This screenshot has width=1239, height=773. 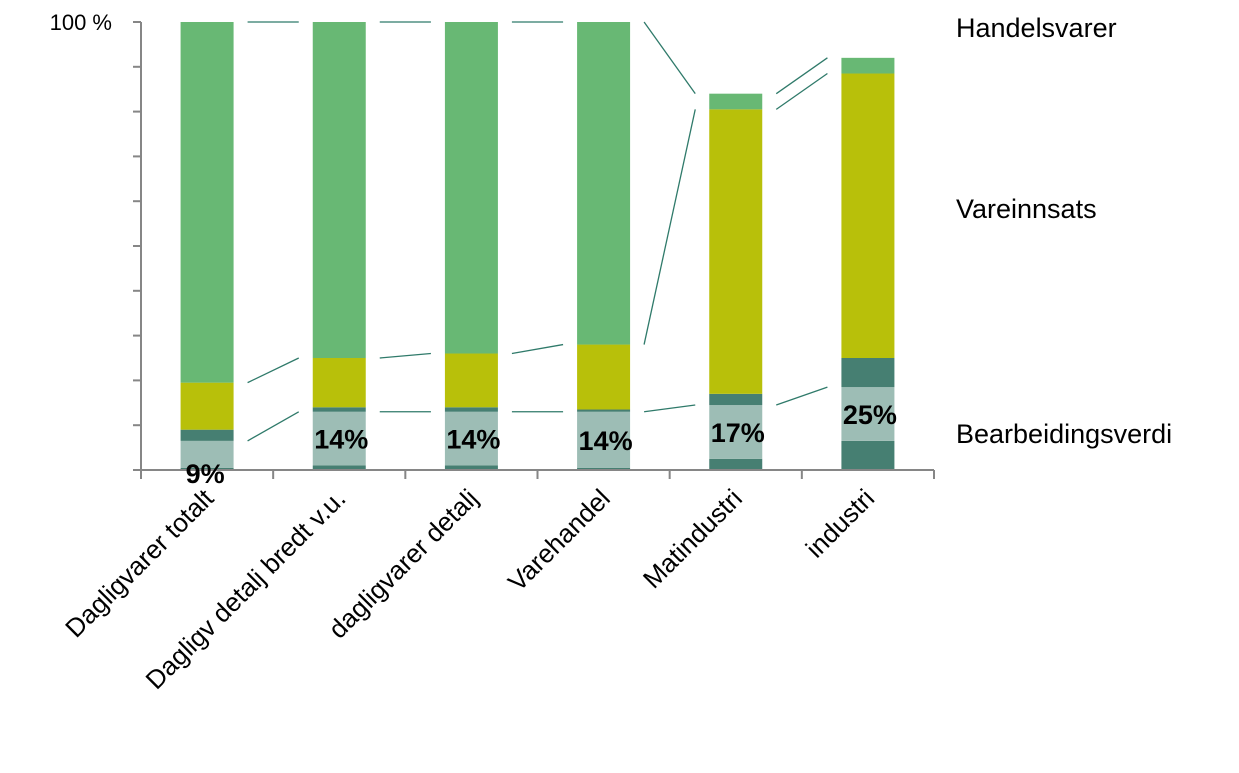 I want to click on data-label: 25%, so click(x=870, y=415).